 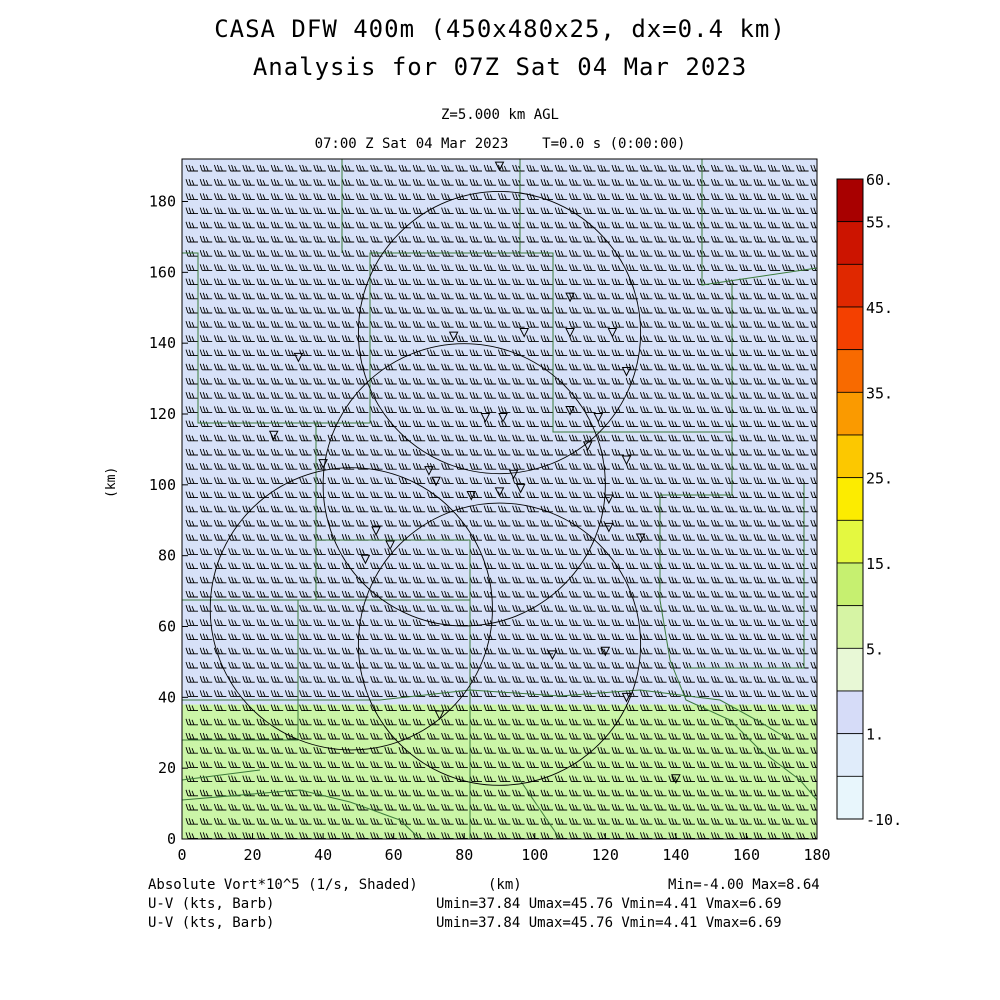 What do you see at coordinates (850, 413) in the screenshot?
I see `colorbar-bin` at bounding box center [850, 413].